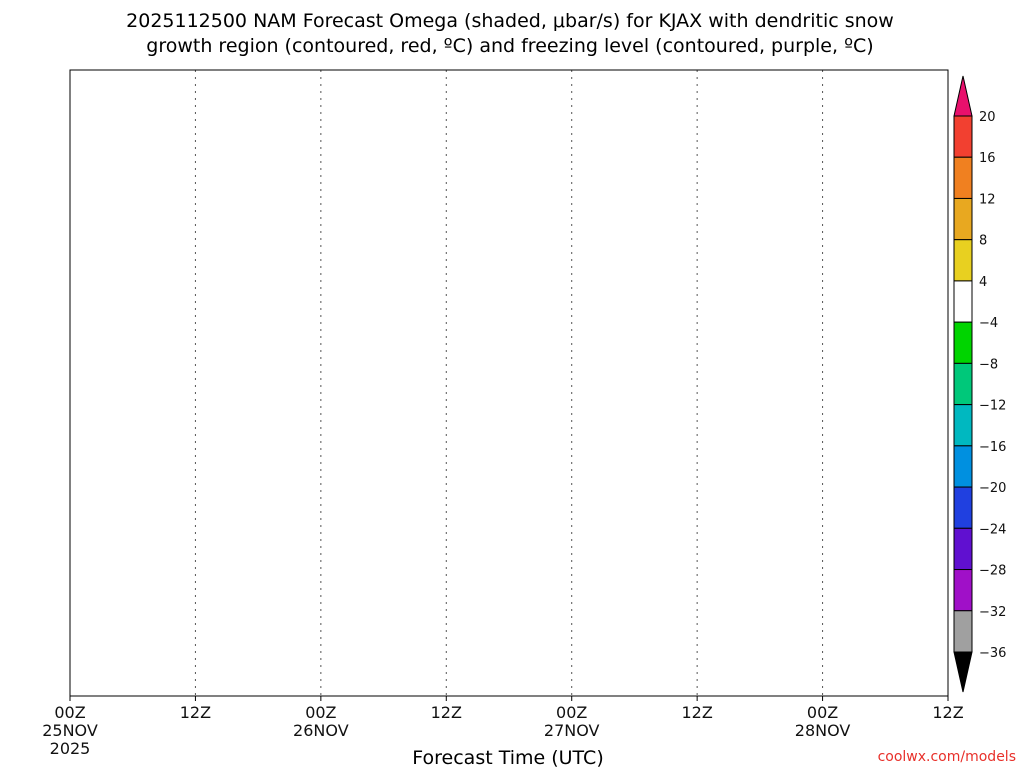 Image resolution: width=1024 pixels, height=768 pixels. What do you see at coordinates (992, 612) in the screenshot?
I see `colorbar-tick-12: −32` at bounding box center [992, 612].